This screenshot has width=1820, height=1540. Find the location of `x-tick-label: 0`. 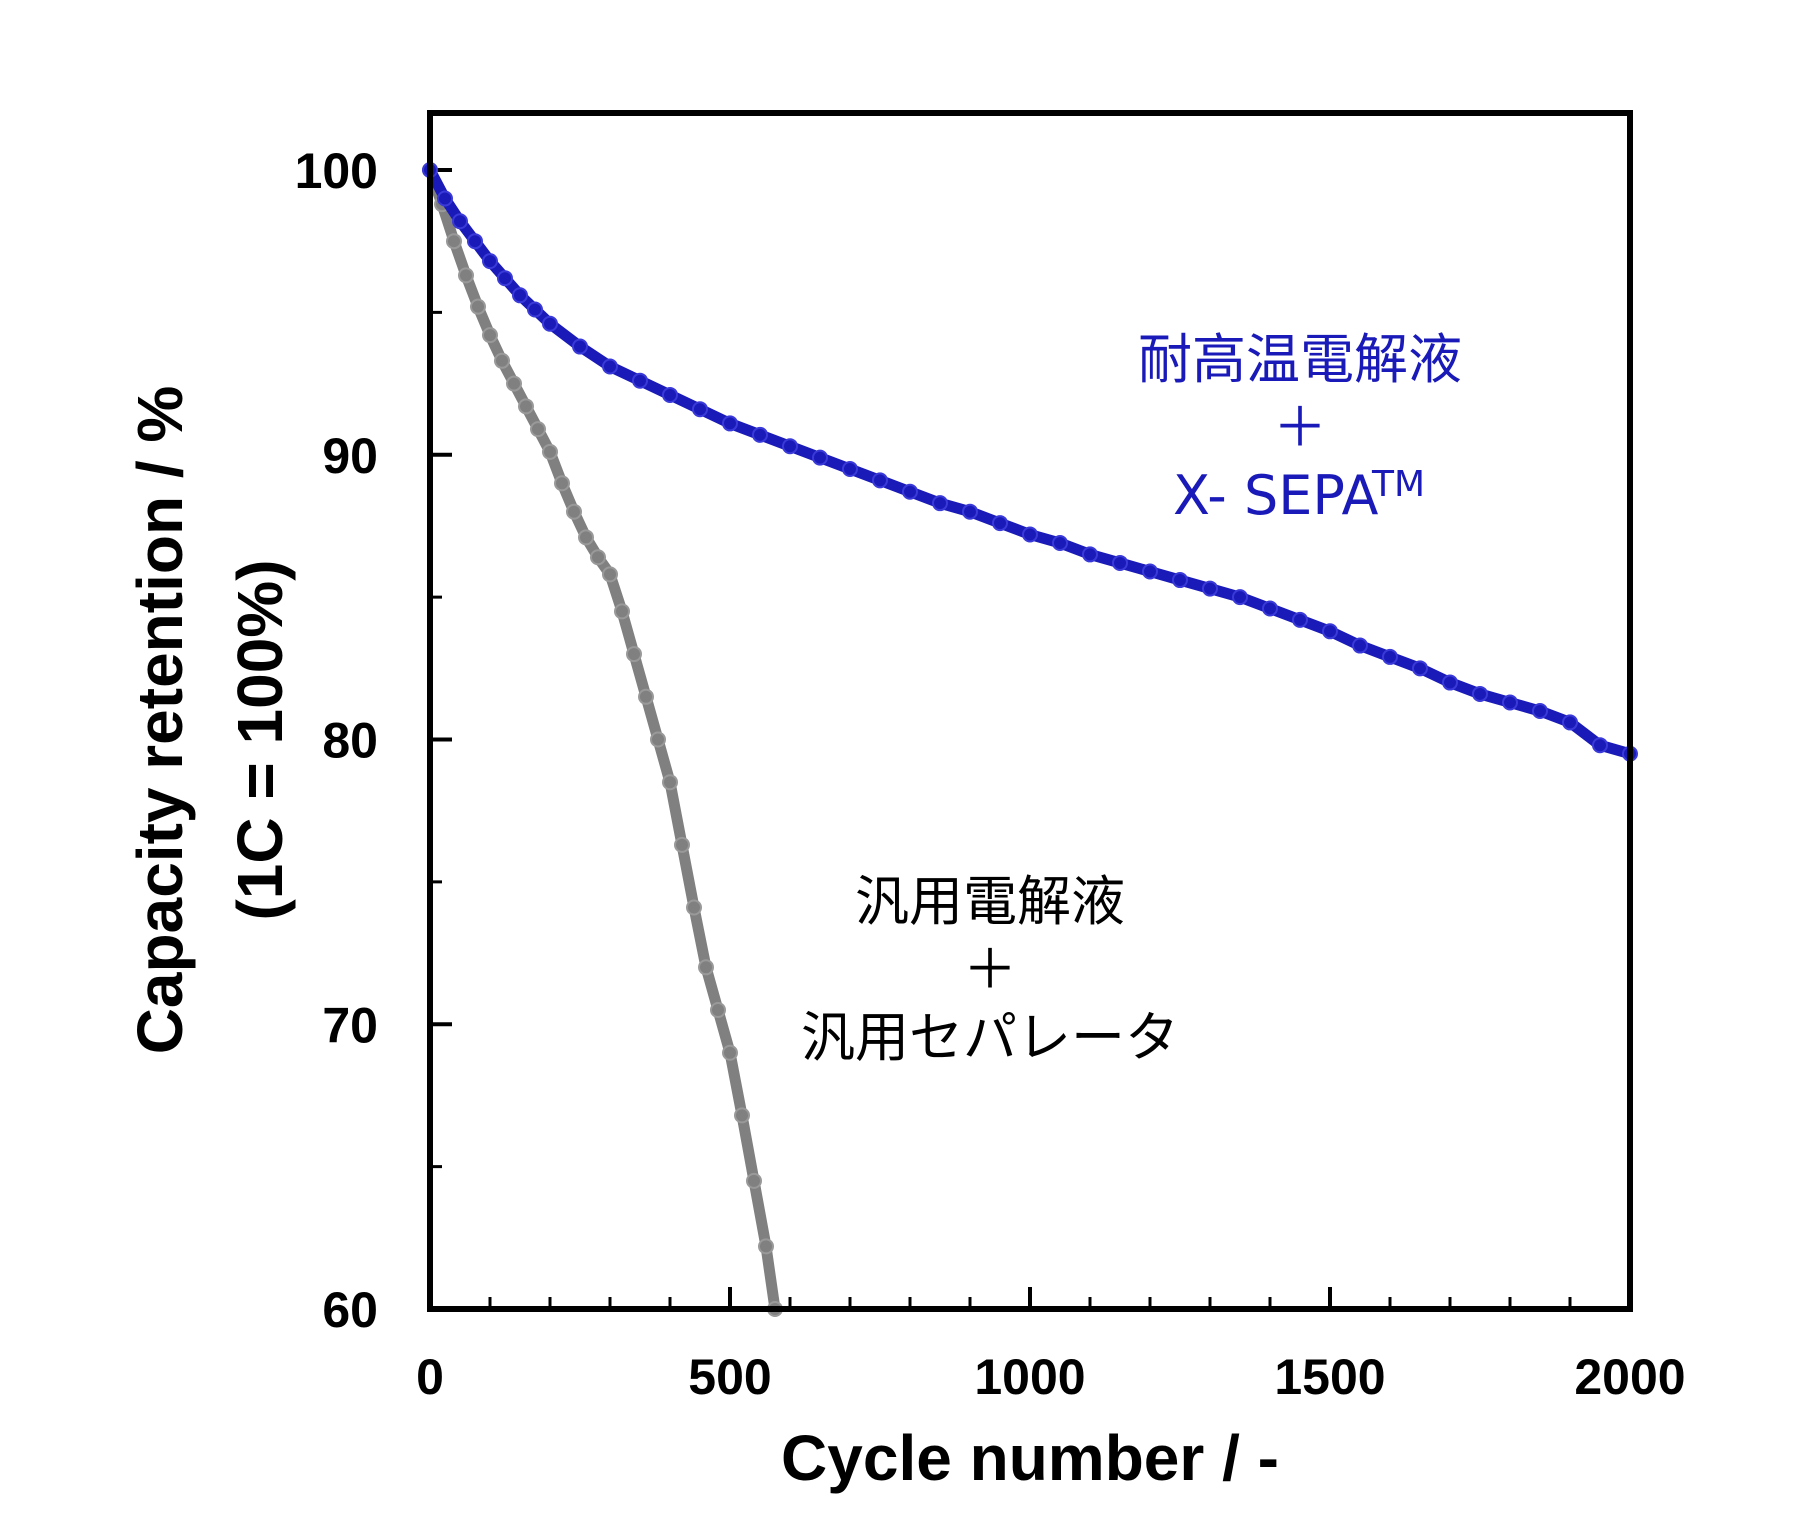

x-tick-label: 0 is located at coordinates (430, 1377).